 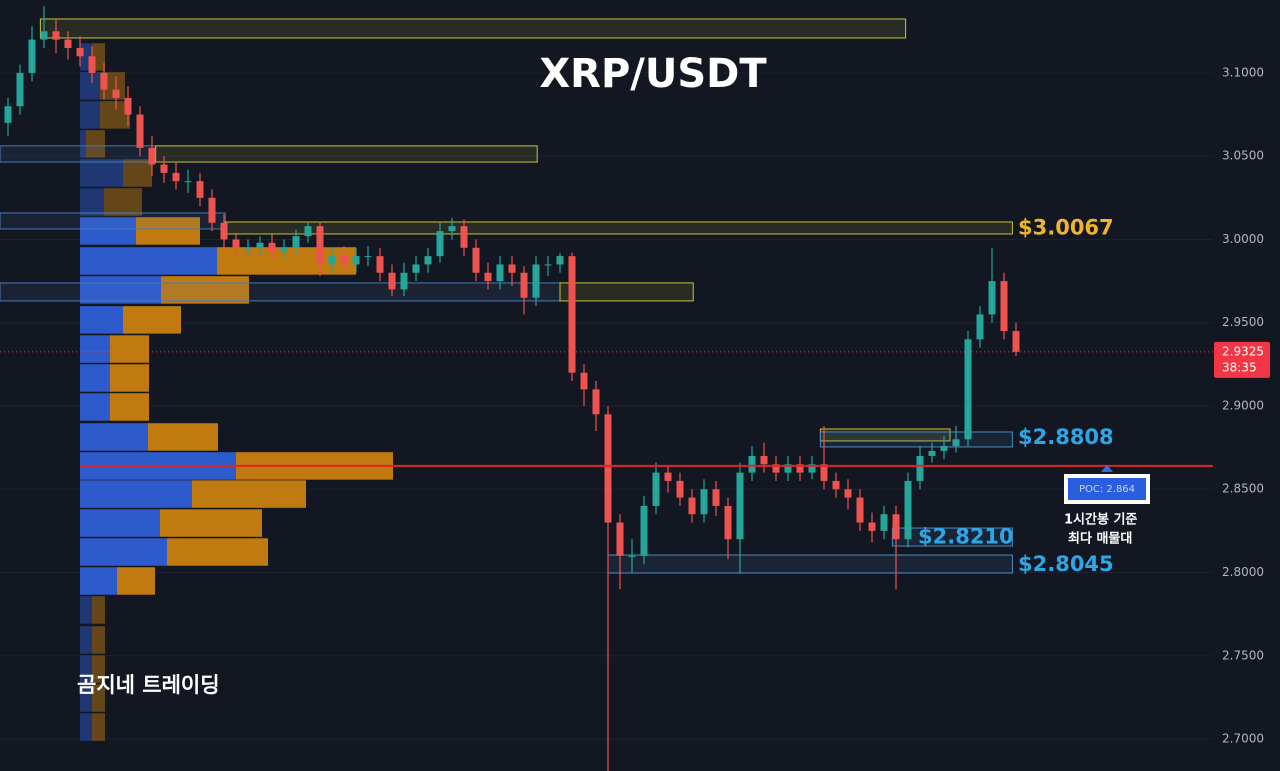 I want to click on y-tick-label: 3.0000, so click(x=1243, y=239).